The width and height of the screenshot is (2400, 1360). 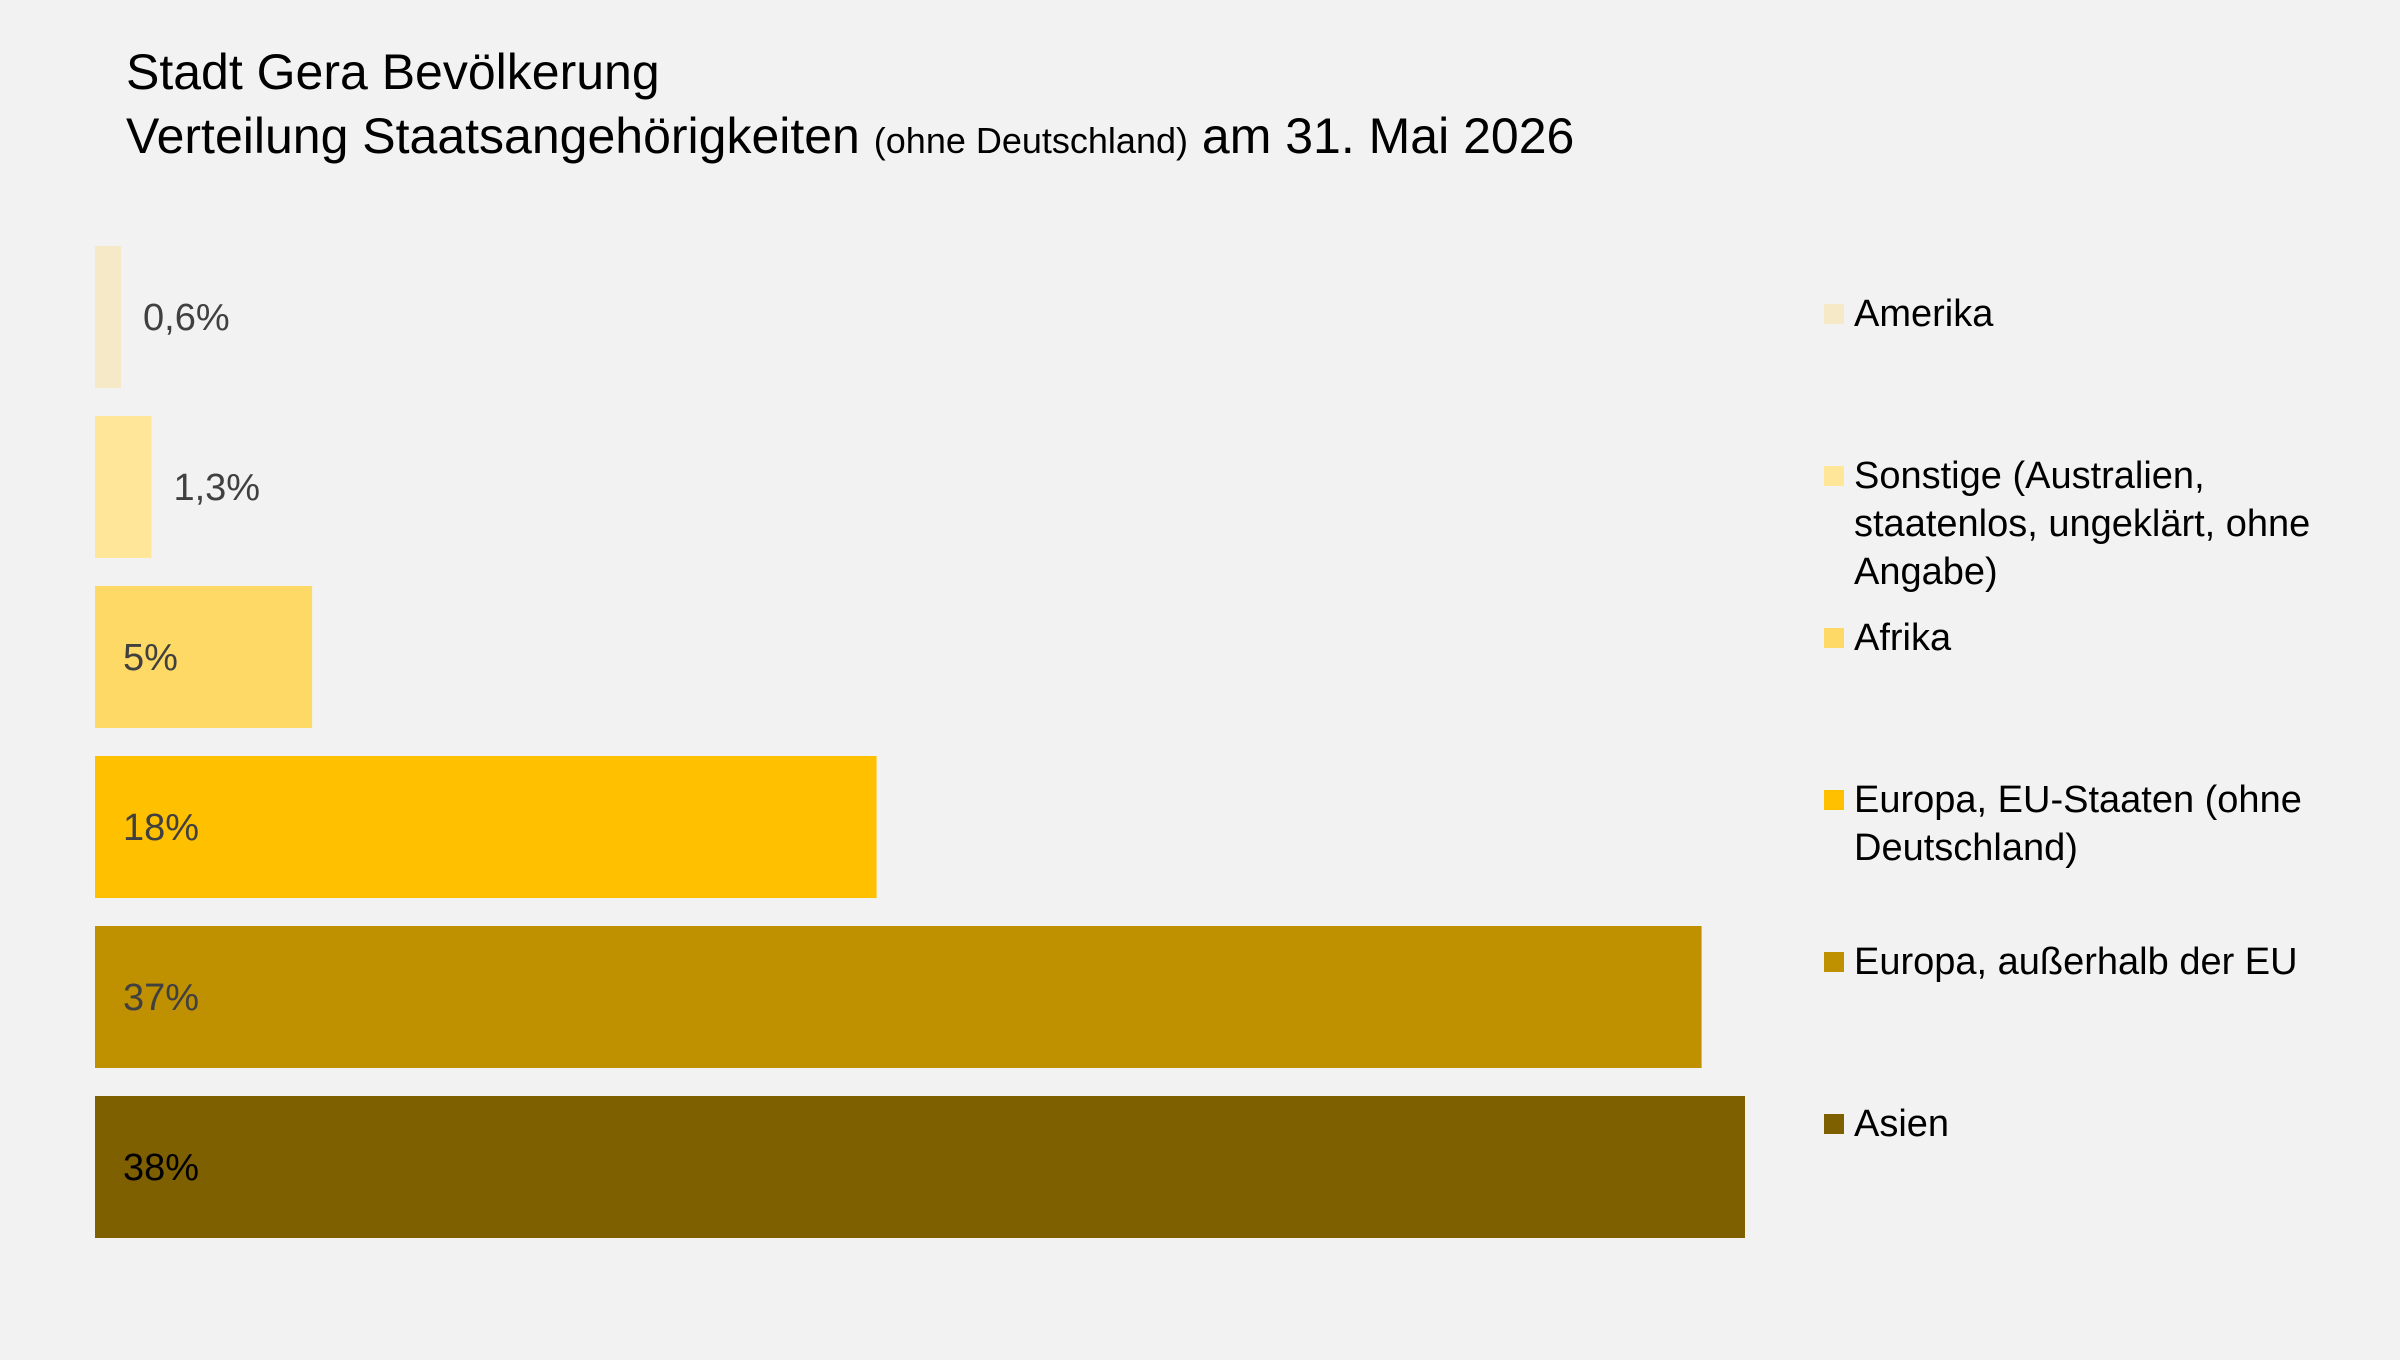 What do you see at coordinates (2076, 962) in the screenshot?
I see `legend-label-5: Europa, außerhalb der EU` at bounding box center [2076, 962].